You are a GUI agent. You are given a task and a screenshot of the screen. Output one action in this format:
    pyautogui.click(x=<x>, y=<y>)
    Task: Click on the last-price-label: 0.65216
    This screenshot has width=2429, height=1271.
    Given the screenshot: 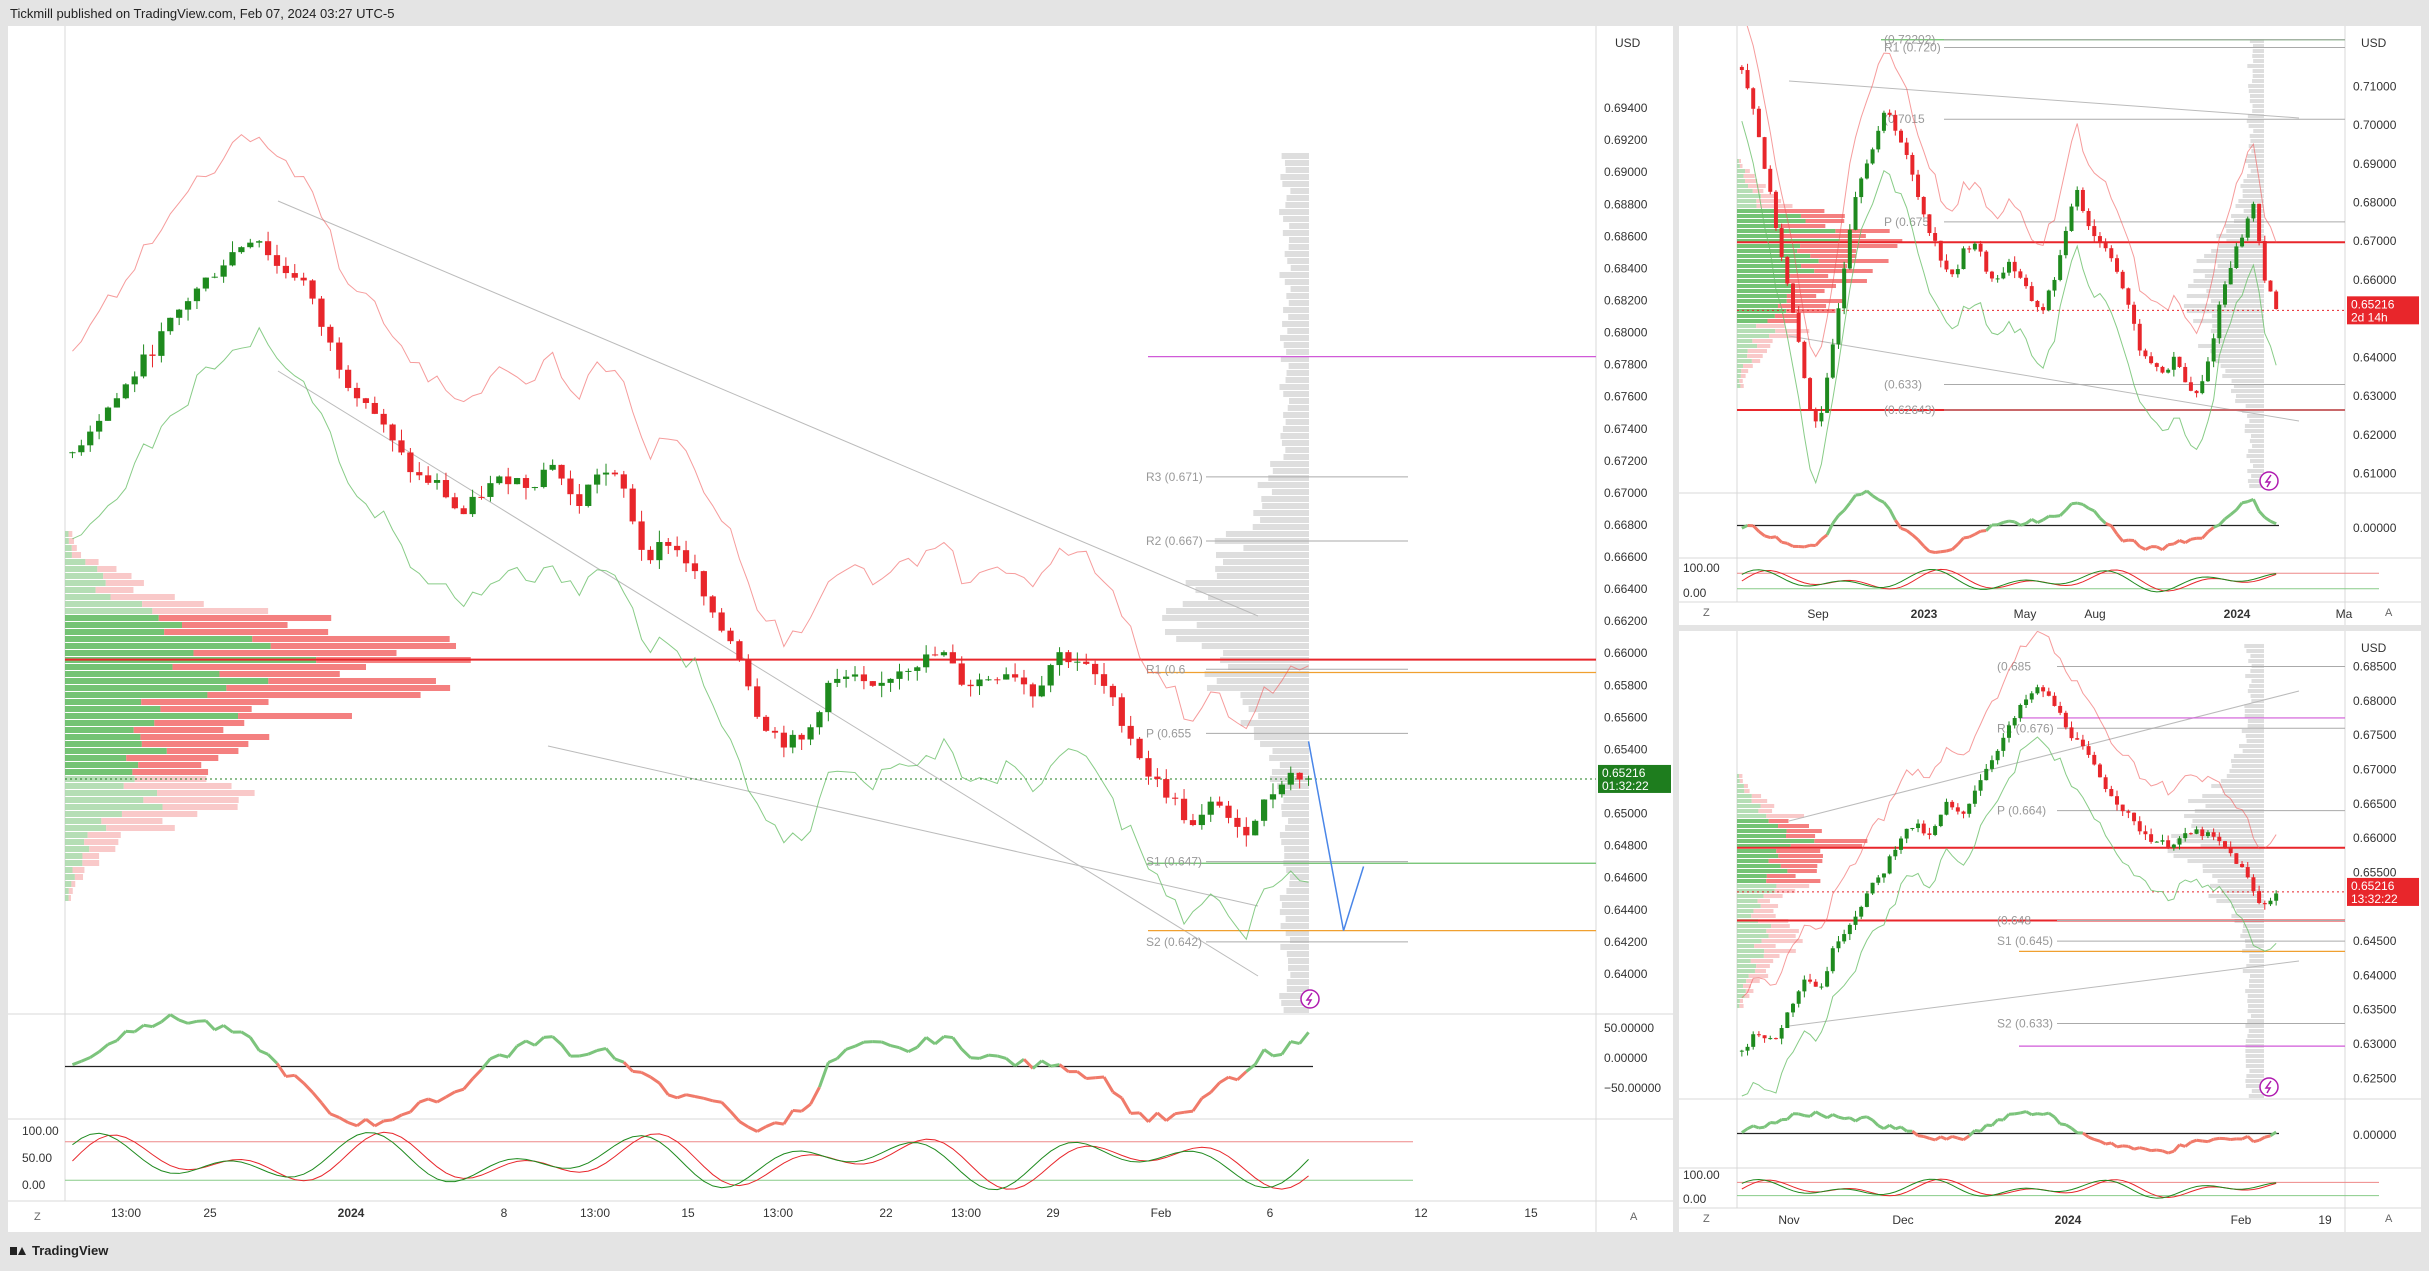 What is the action you would take?
    pyautogui.click(x=2373, y=304)
    